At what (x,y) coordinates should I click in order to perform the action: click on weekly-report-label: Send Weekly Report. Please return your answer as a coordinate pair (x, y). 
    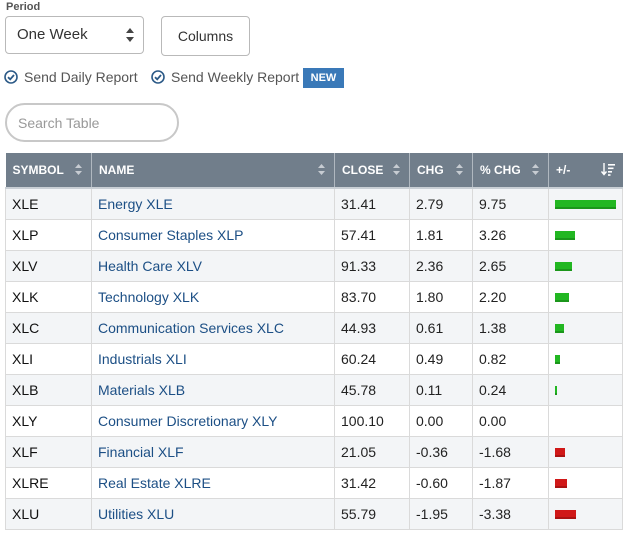
    Looking at the image, I should click on (235, 77).